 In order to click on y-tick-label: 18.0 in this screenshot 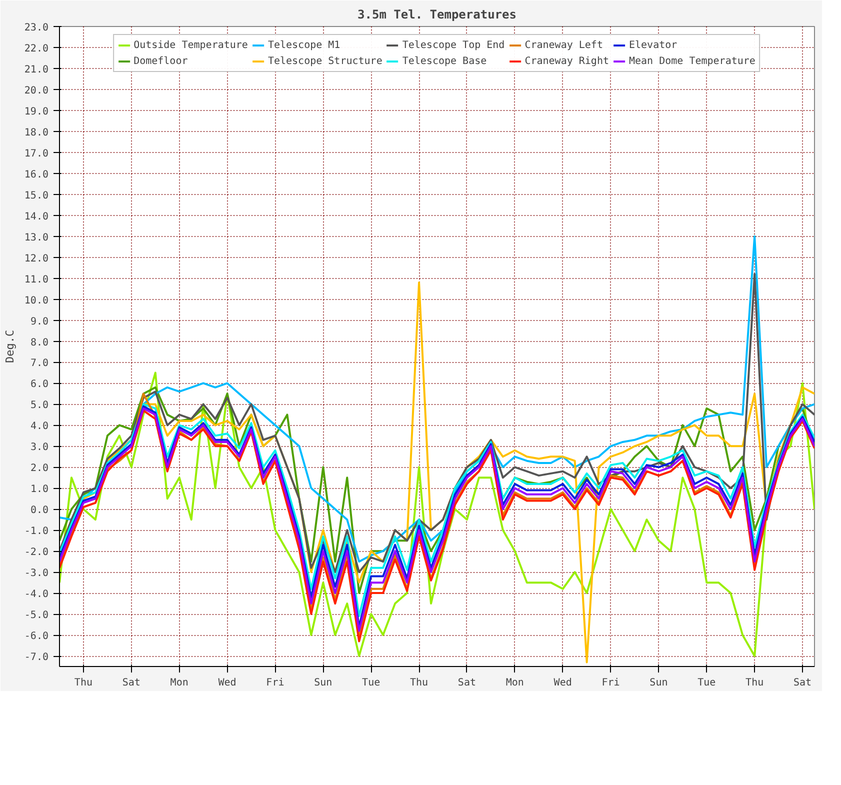, I will do `click(36, 132)`.